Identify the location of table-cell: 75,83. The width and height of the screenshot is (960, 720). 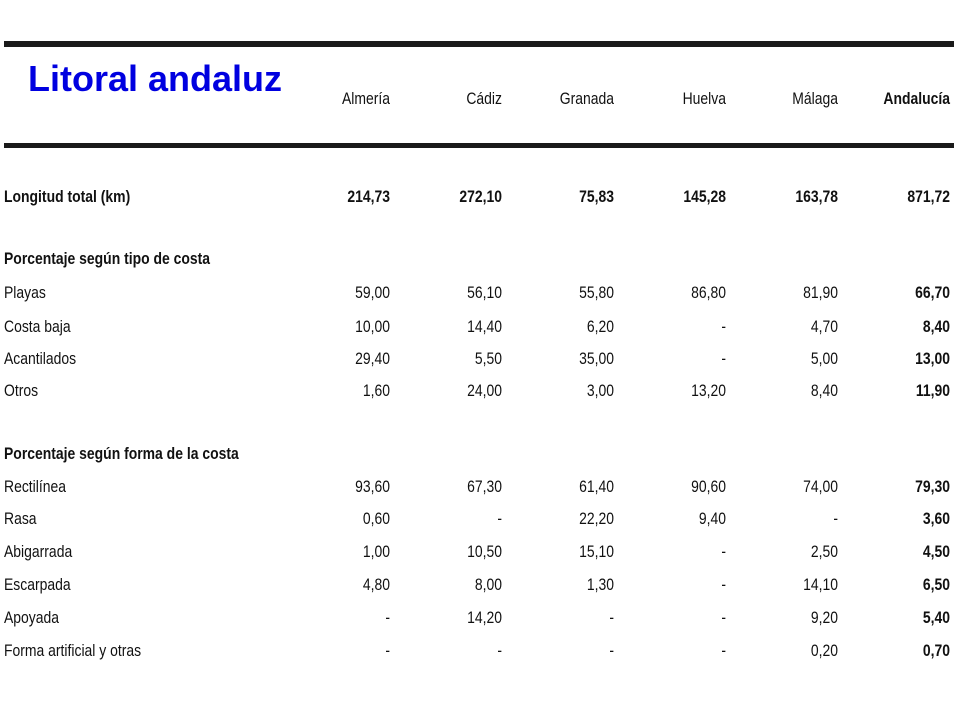
(596, 196).